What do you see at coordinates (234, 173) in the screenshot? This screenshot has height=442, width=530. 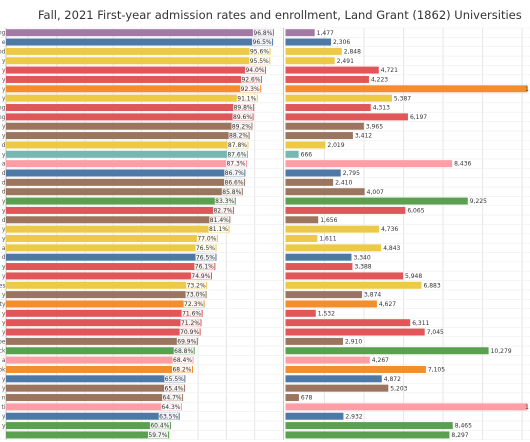 I see `rate-label: 86.7%` at bounding box center [234, 173].